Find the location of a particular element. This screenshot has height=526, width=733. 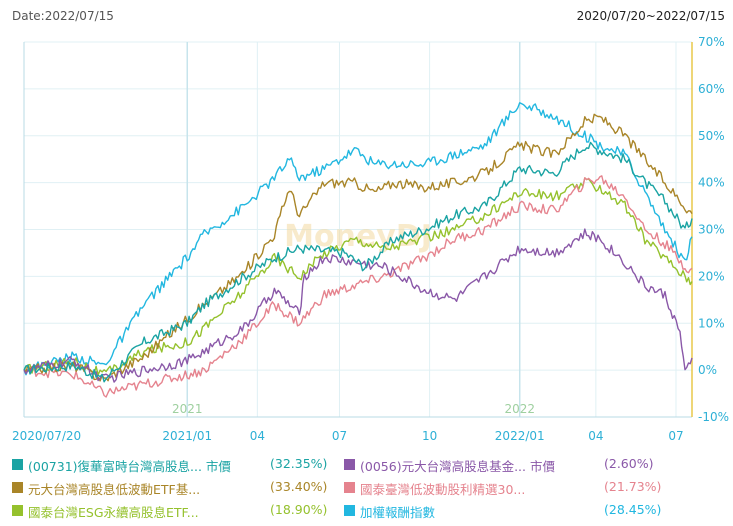

y-tick-label: 50% is located at coordinates (711, 136).